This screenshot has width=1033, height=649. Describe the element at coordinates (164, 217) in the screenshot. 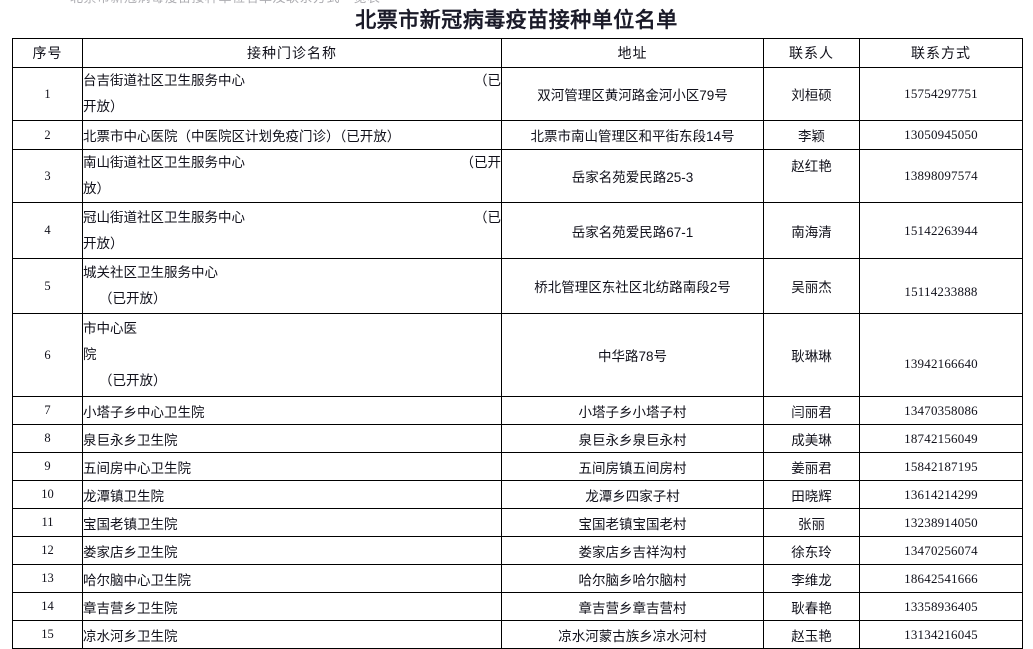

I see `clinic-name-text: 冠山街道社区卫生服务中心` at that location.